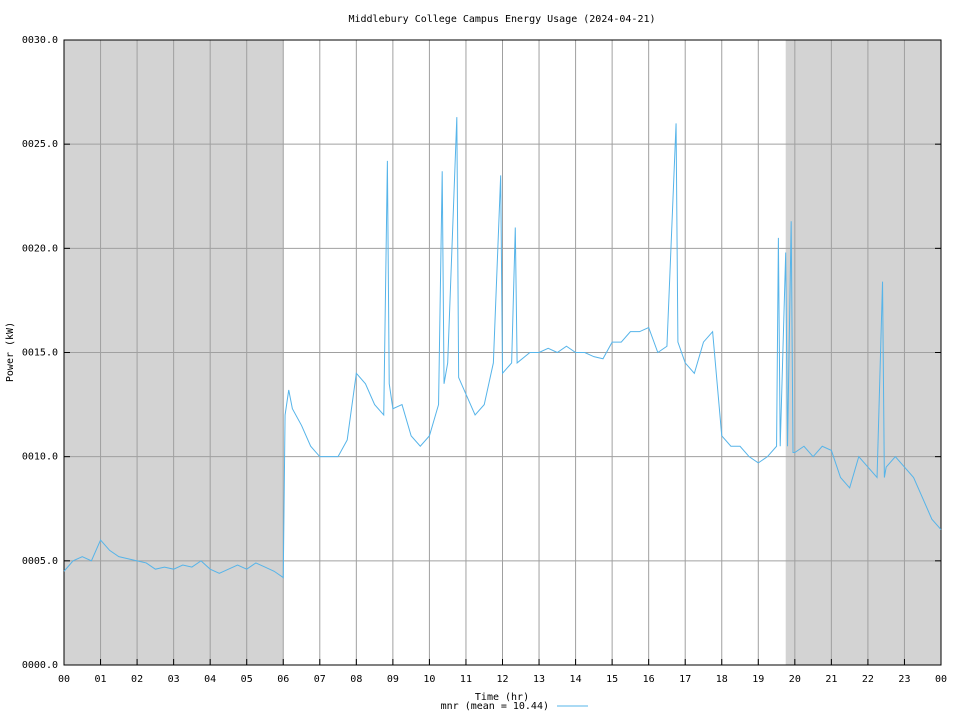  I want to click on y-tick-label: 0005.0, so click(40, 561).